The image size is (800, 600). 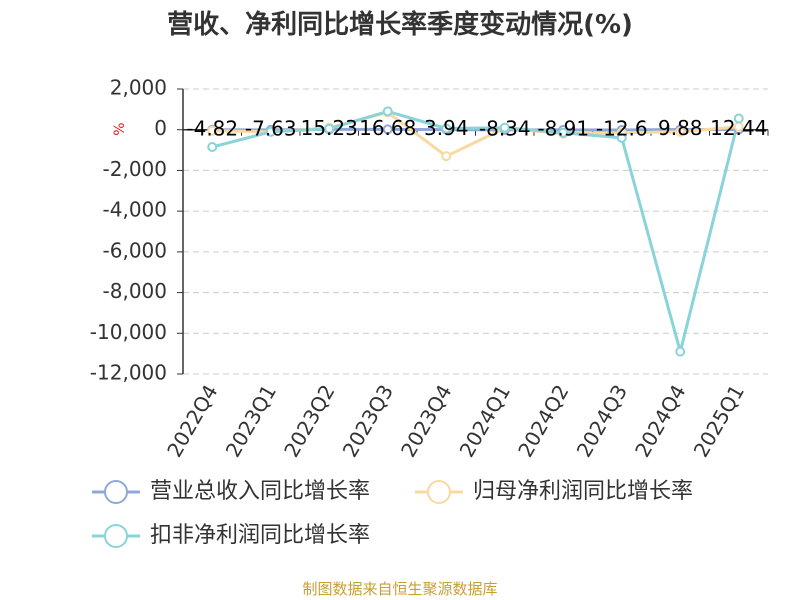 I want to click on x-tick-label: 2024Q1, so click(x=485, y=421).